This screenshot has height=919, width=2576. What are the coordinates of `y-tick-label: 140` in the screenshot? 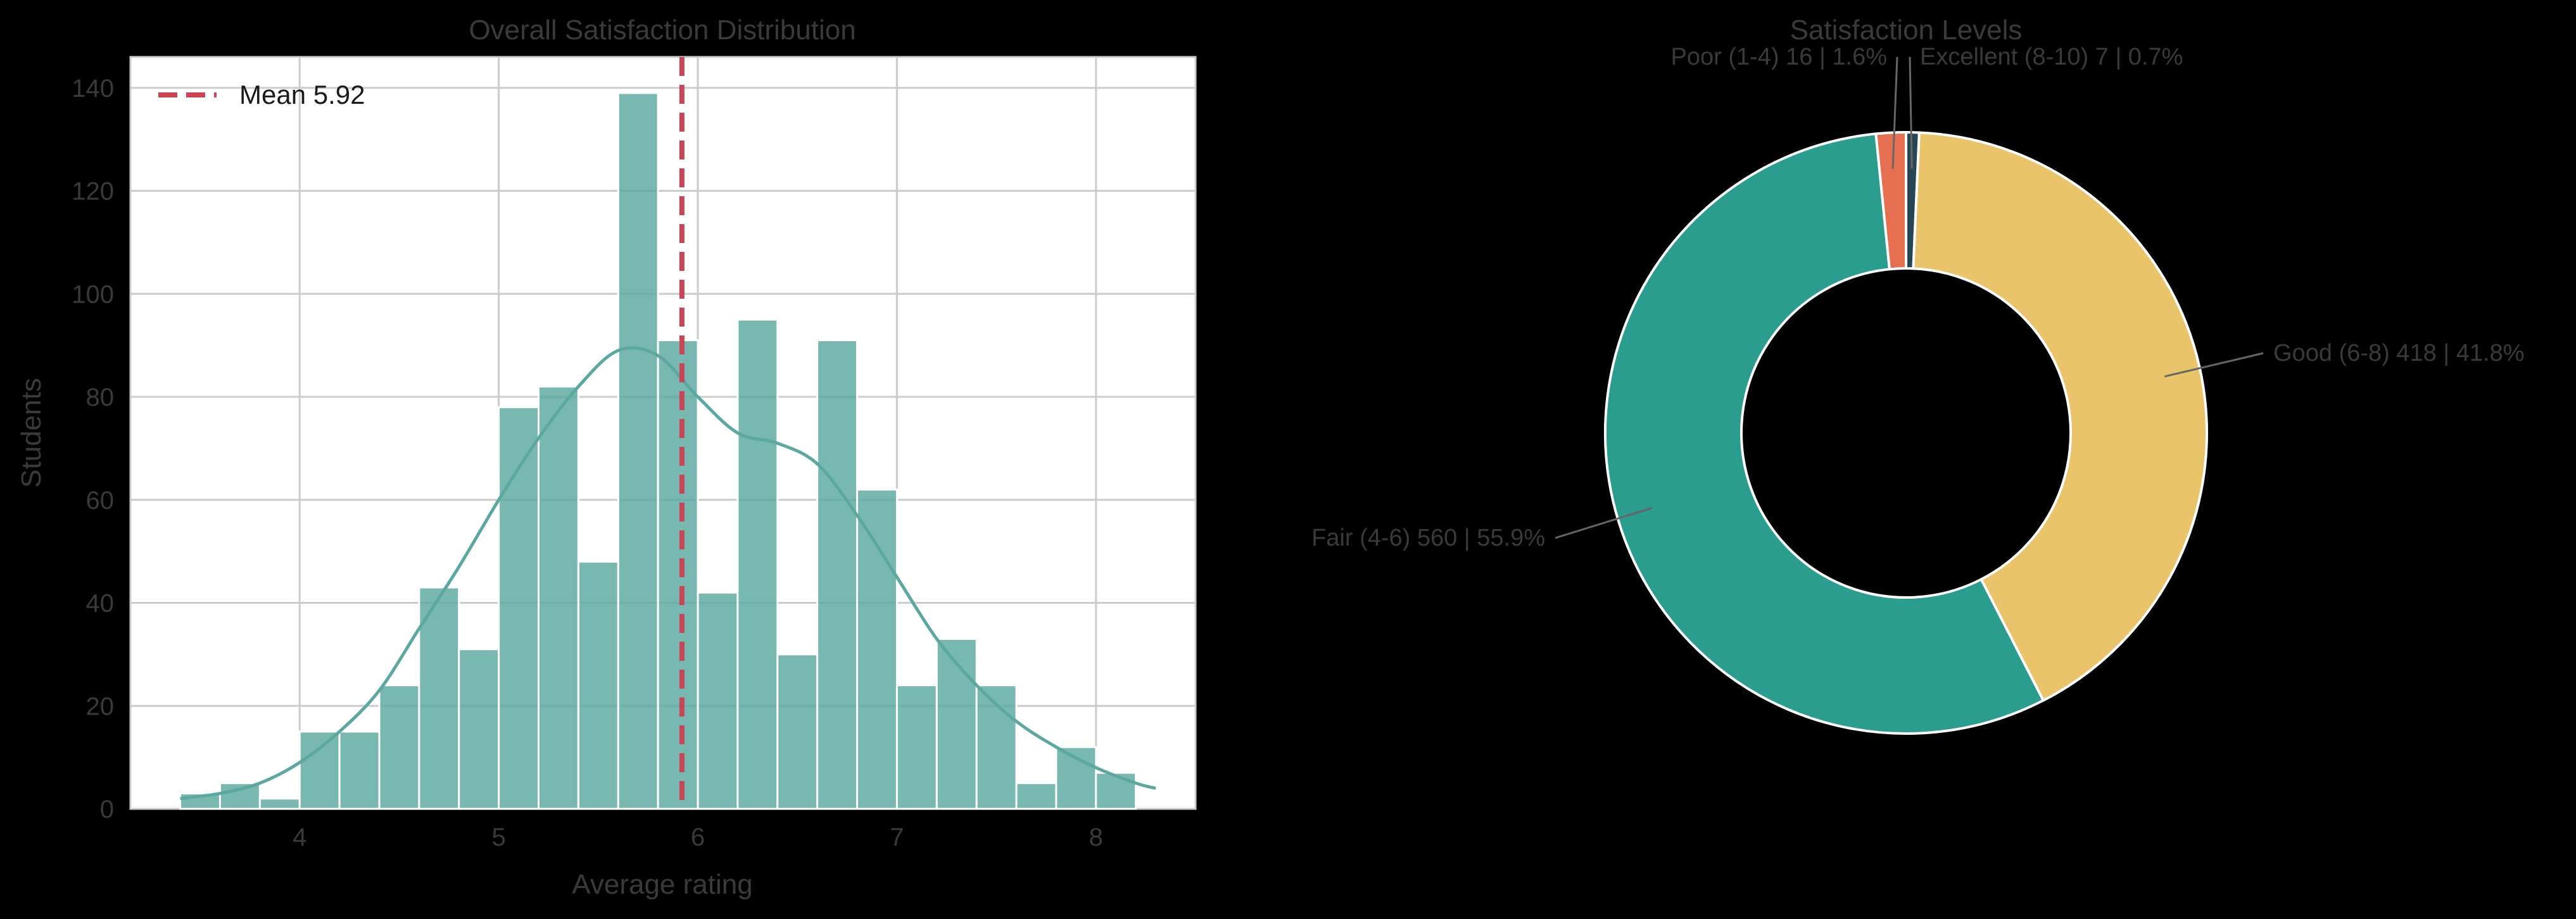 It's located at (93, 89).